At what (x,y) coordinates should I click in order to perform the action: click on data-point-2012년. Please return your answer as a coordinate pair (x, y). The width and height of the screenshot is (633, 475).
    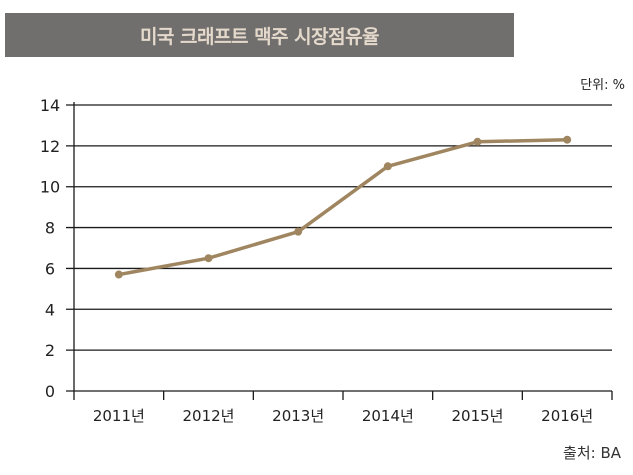
    Looking at the image, I should click on (208, 258).